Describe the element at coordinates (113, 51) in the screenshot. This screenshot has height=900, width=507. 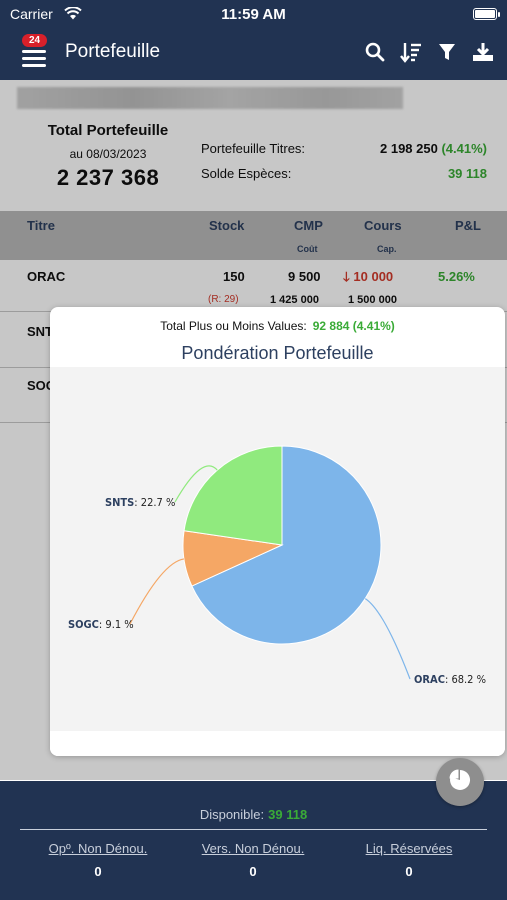
I see `page-title: Portefeuille` at that location.